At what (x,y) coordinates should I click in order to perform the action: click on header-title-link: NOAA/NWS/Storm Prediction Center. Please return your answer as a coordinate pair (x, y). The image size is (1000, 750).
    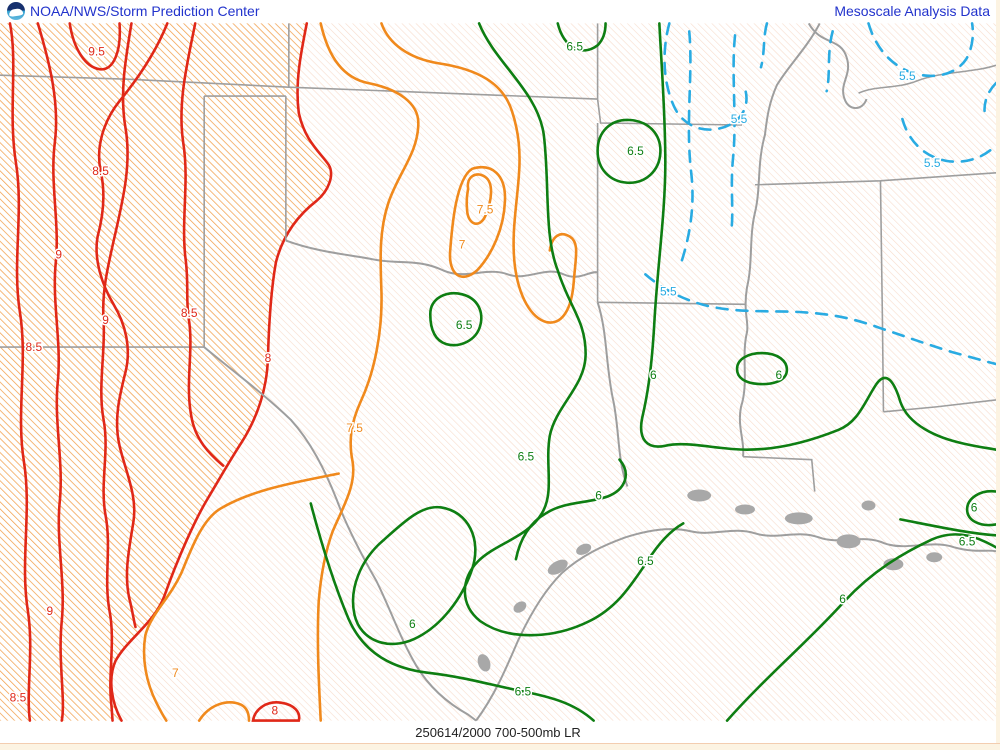
    Looking at the image, I should click on (145, 11).